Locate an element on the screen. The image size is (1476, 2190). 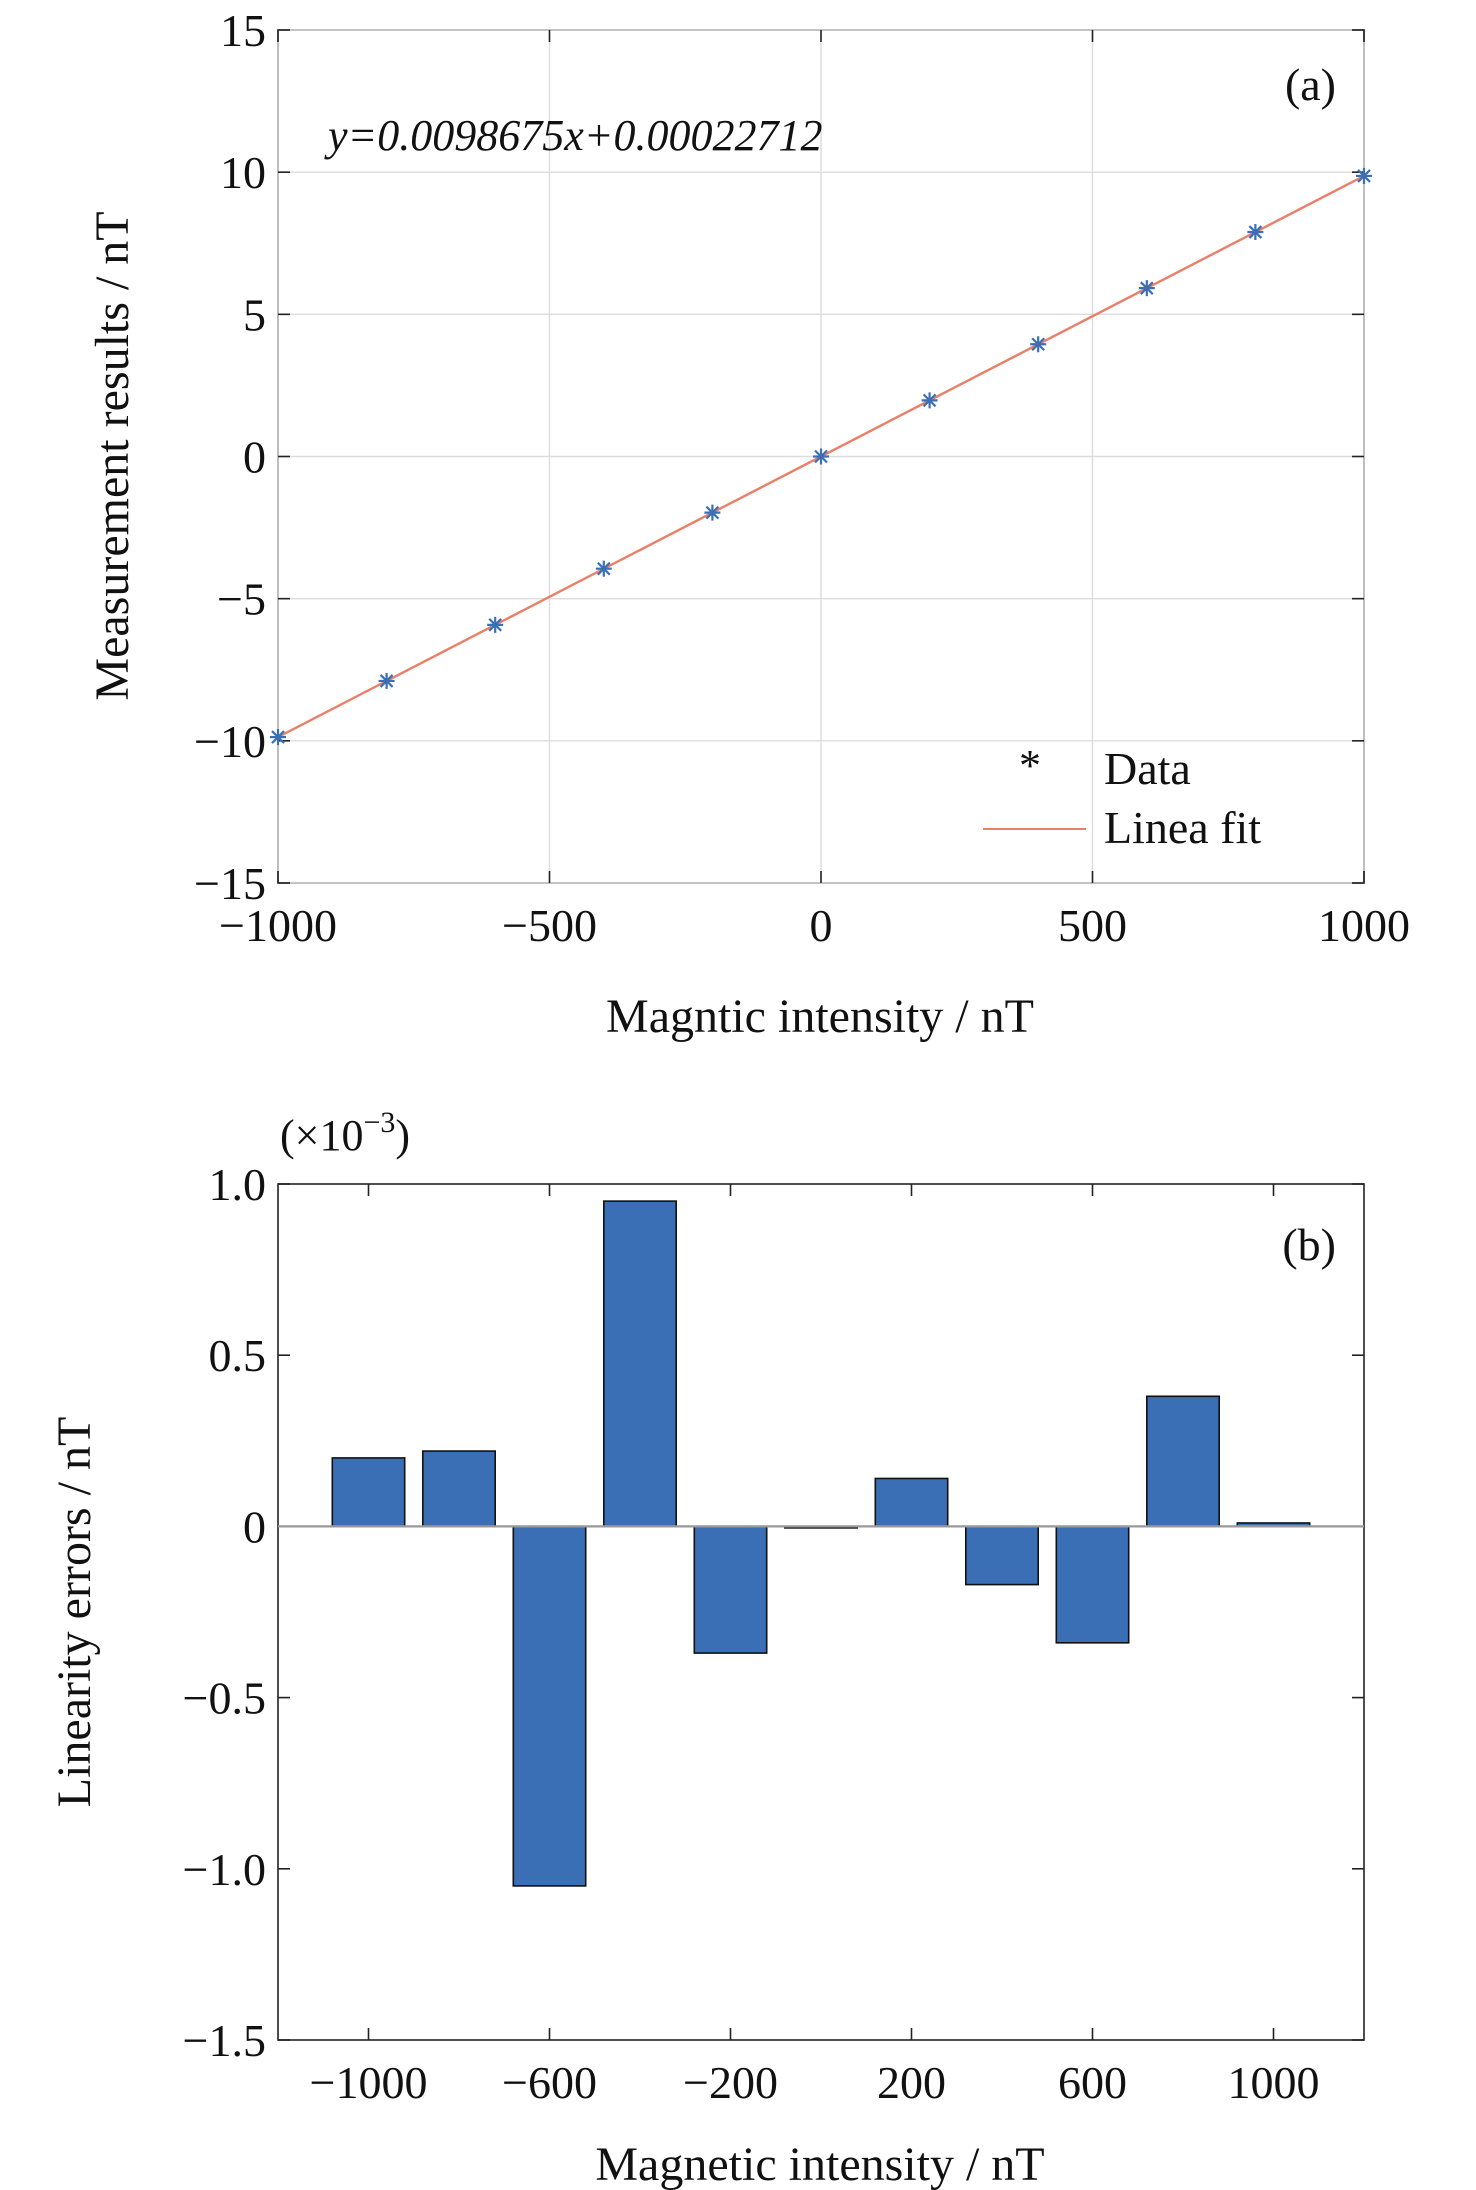
y-tick-label: −1.0 is located at coordinates (224, 1869).